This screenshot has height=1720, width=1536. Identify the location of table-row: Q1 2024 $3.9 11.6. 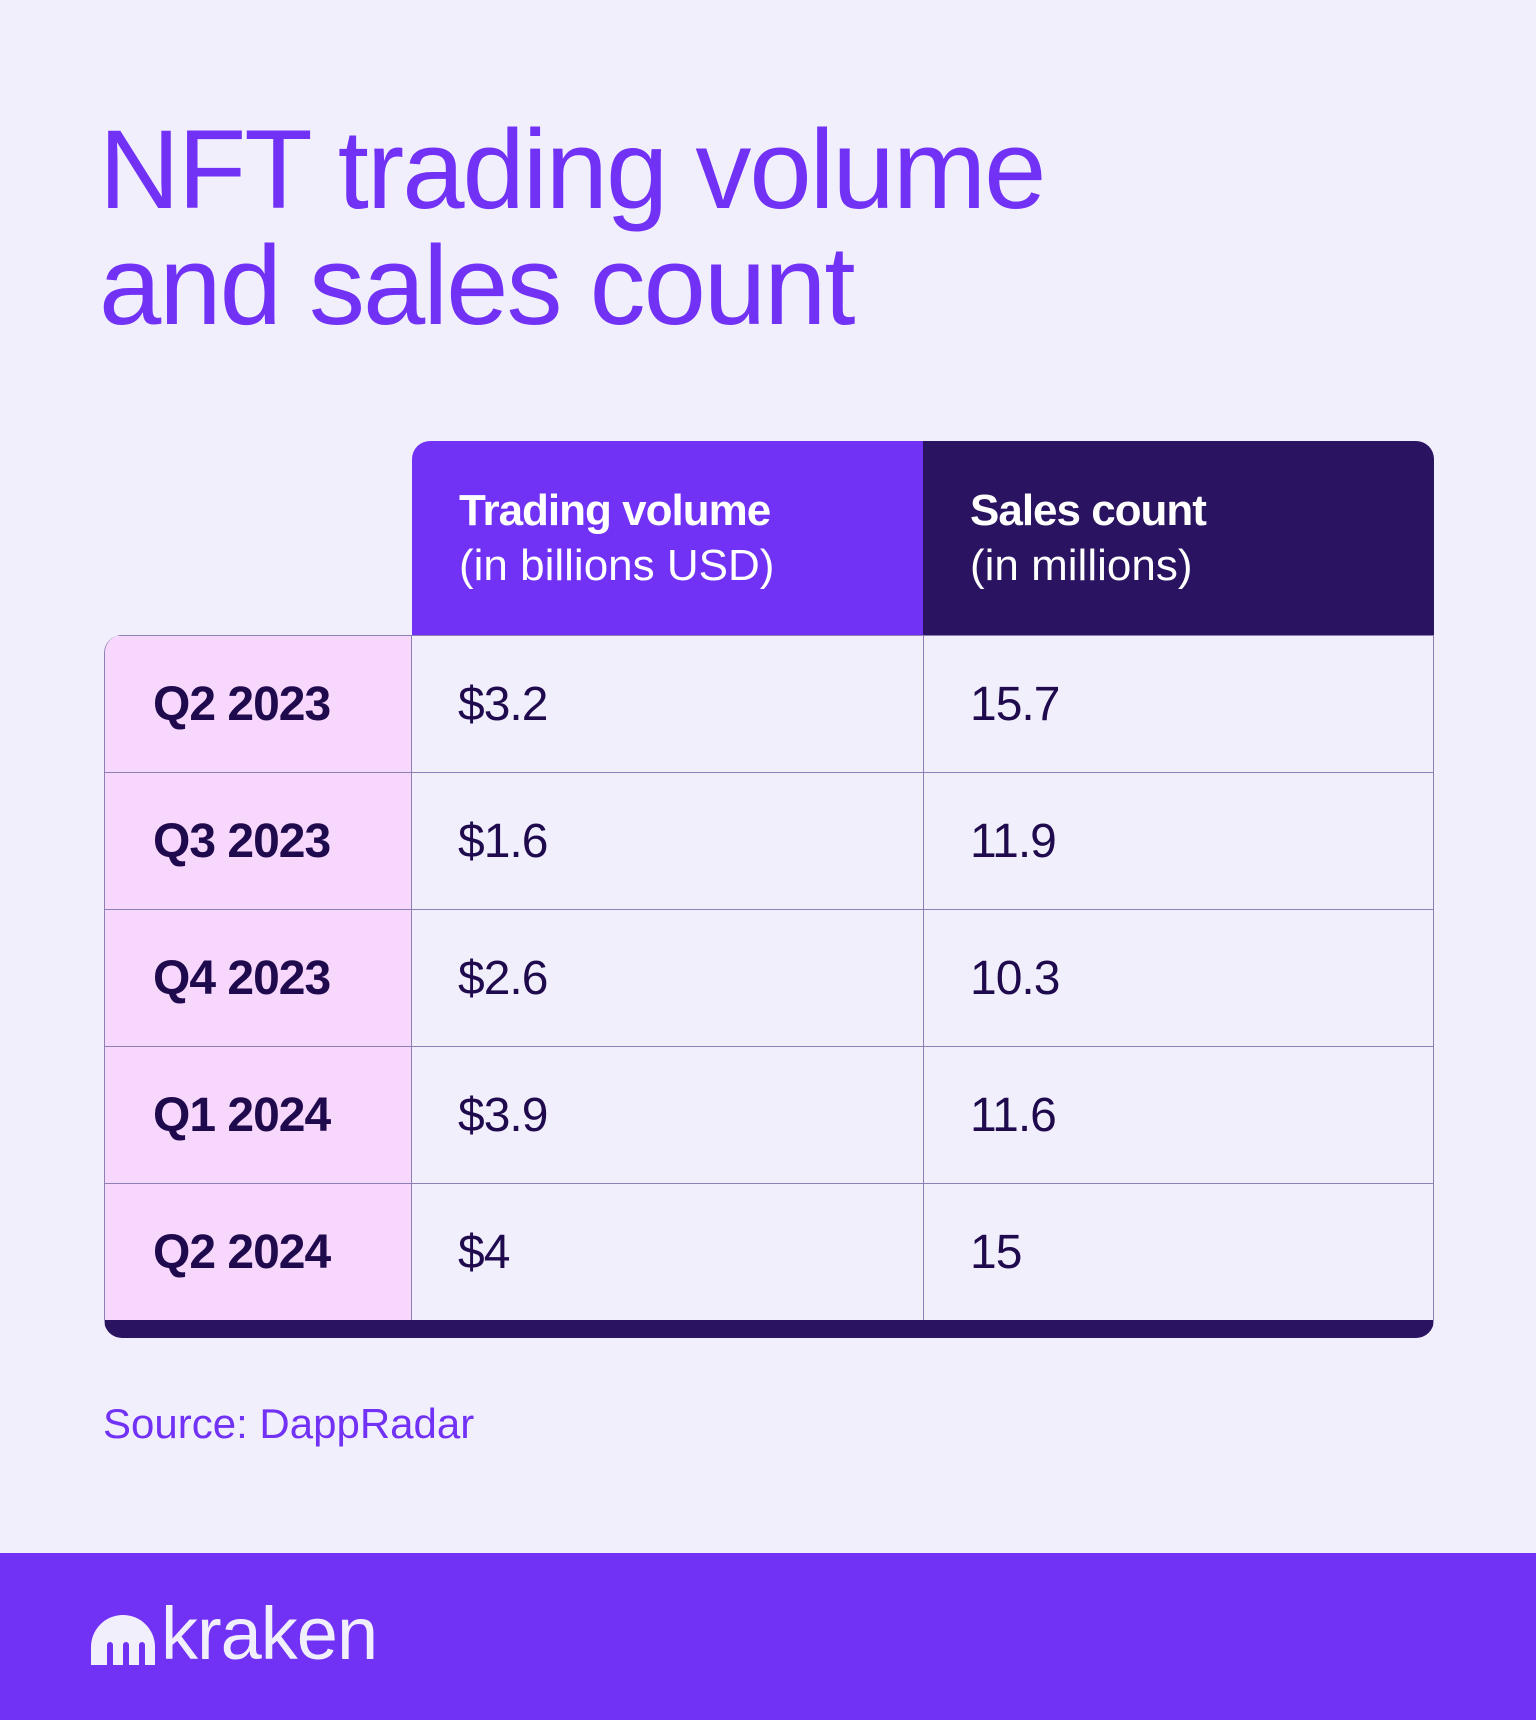
(769, 1114).